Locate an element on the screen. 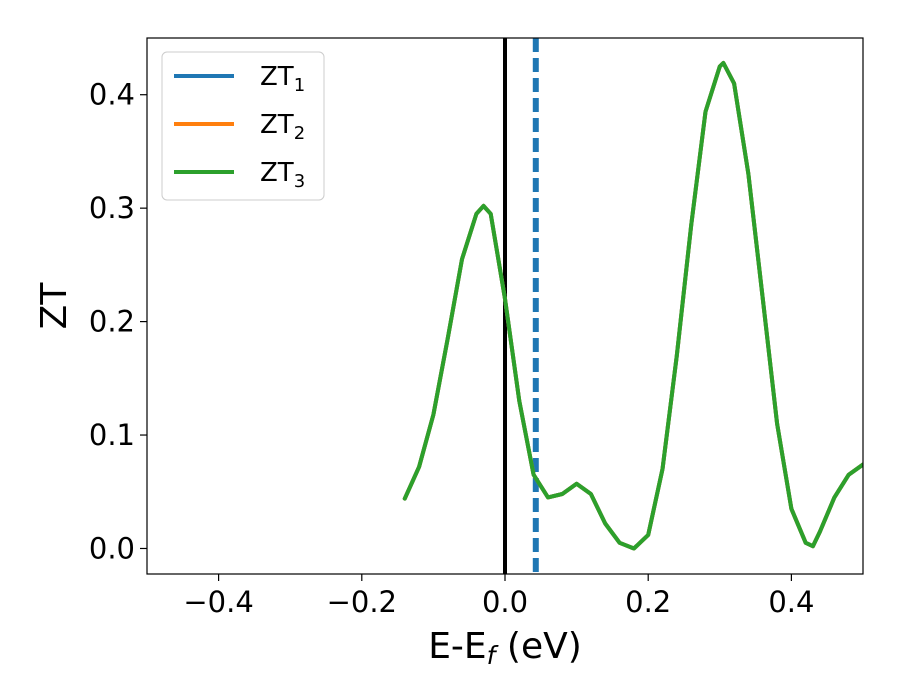 The width and height of the screenshot is (900, 700). x-tick-label: −0.4 is located at coordinates (218, 602).